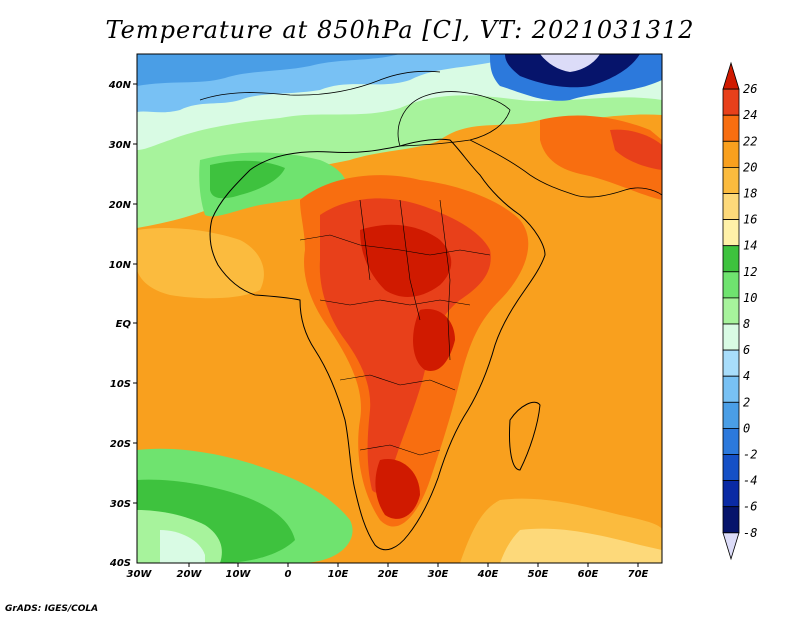  What do you see at coordinates (750, 455) in the screenshot?
I see `colorbar-label: -2` at bounding box center [750, 455].